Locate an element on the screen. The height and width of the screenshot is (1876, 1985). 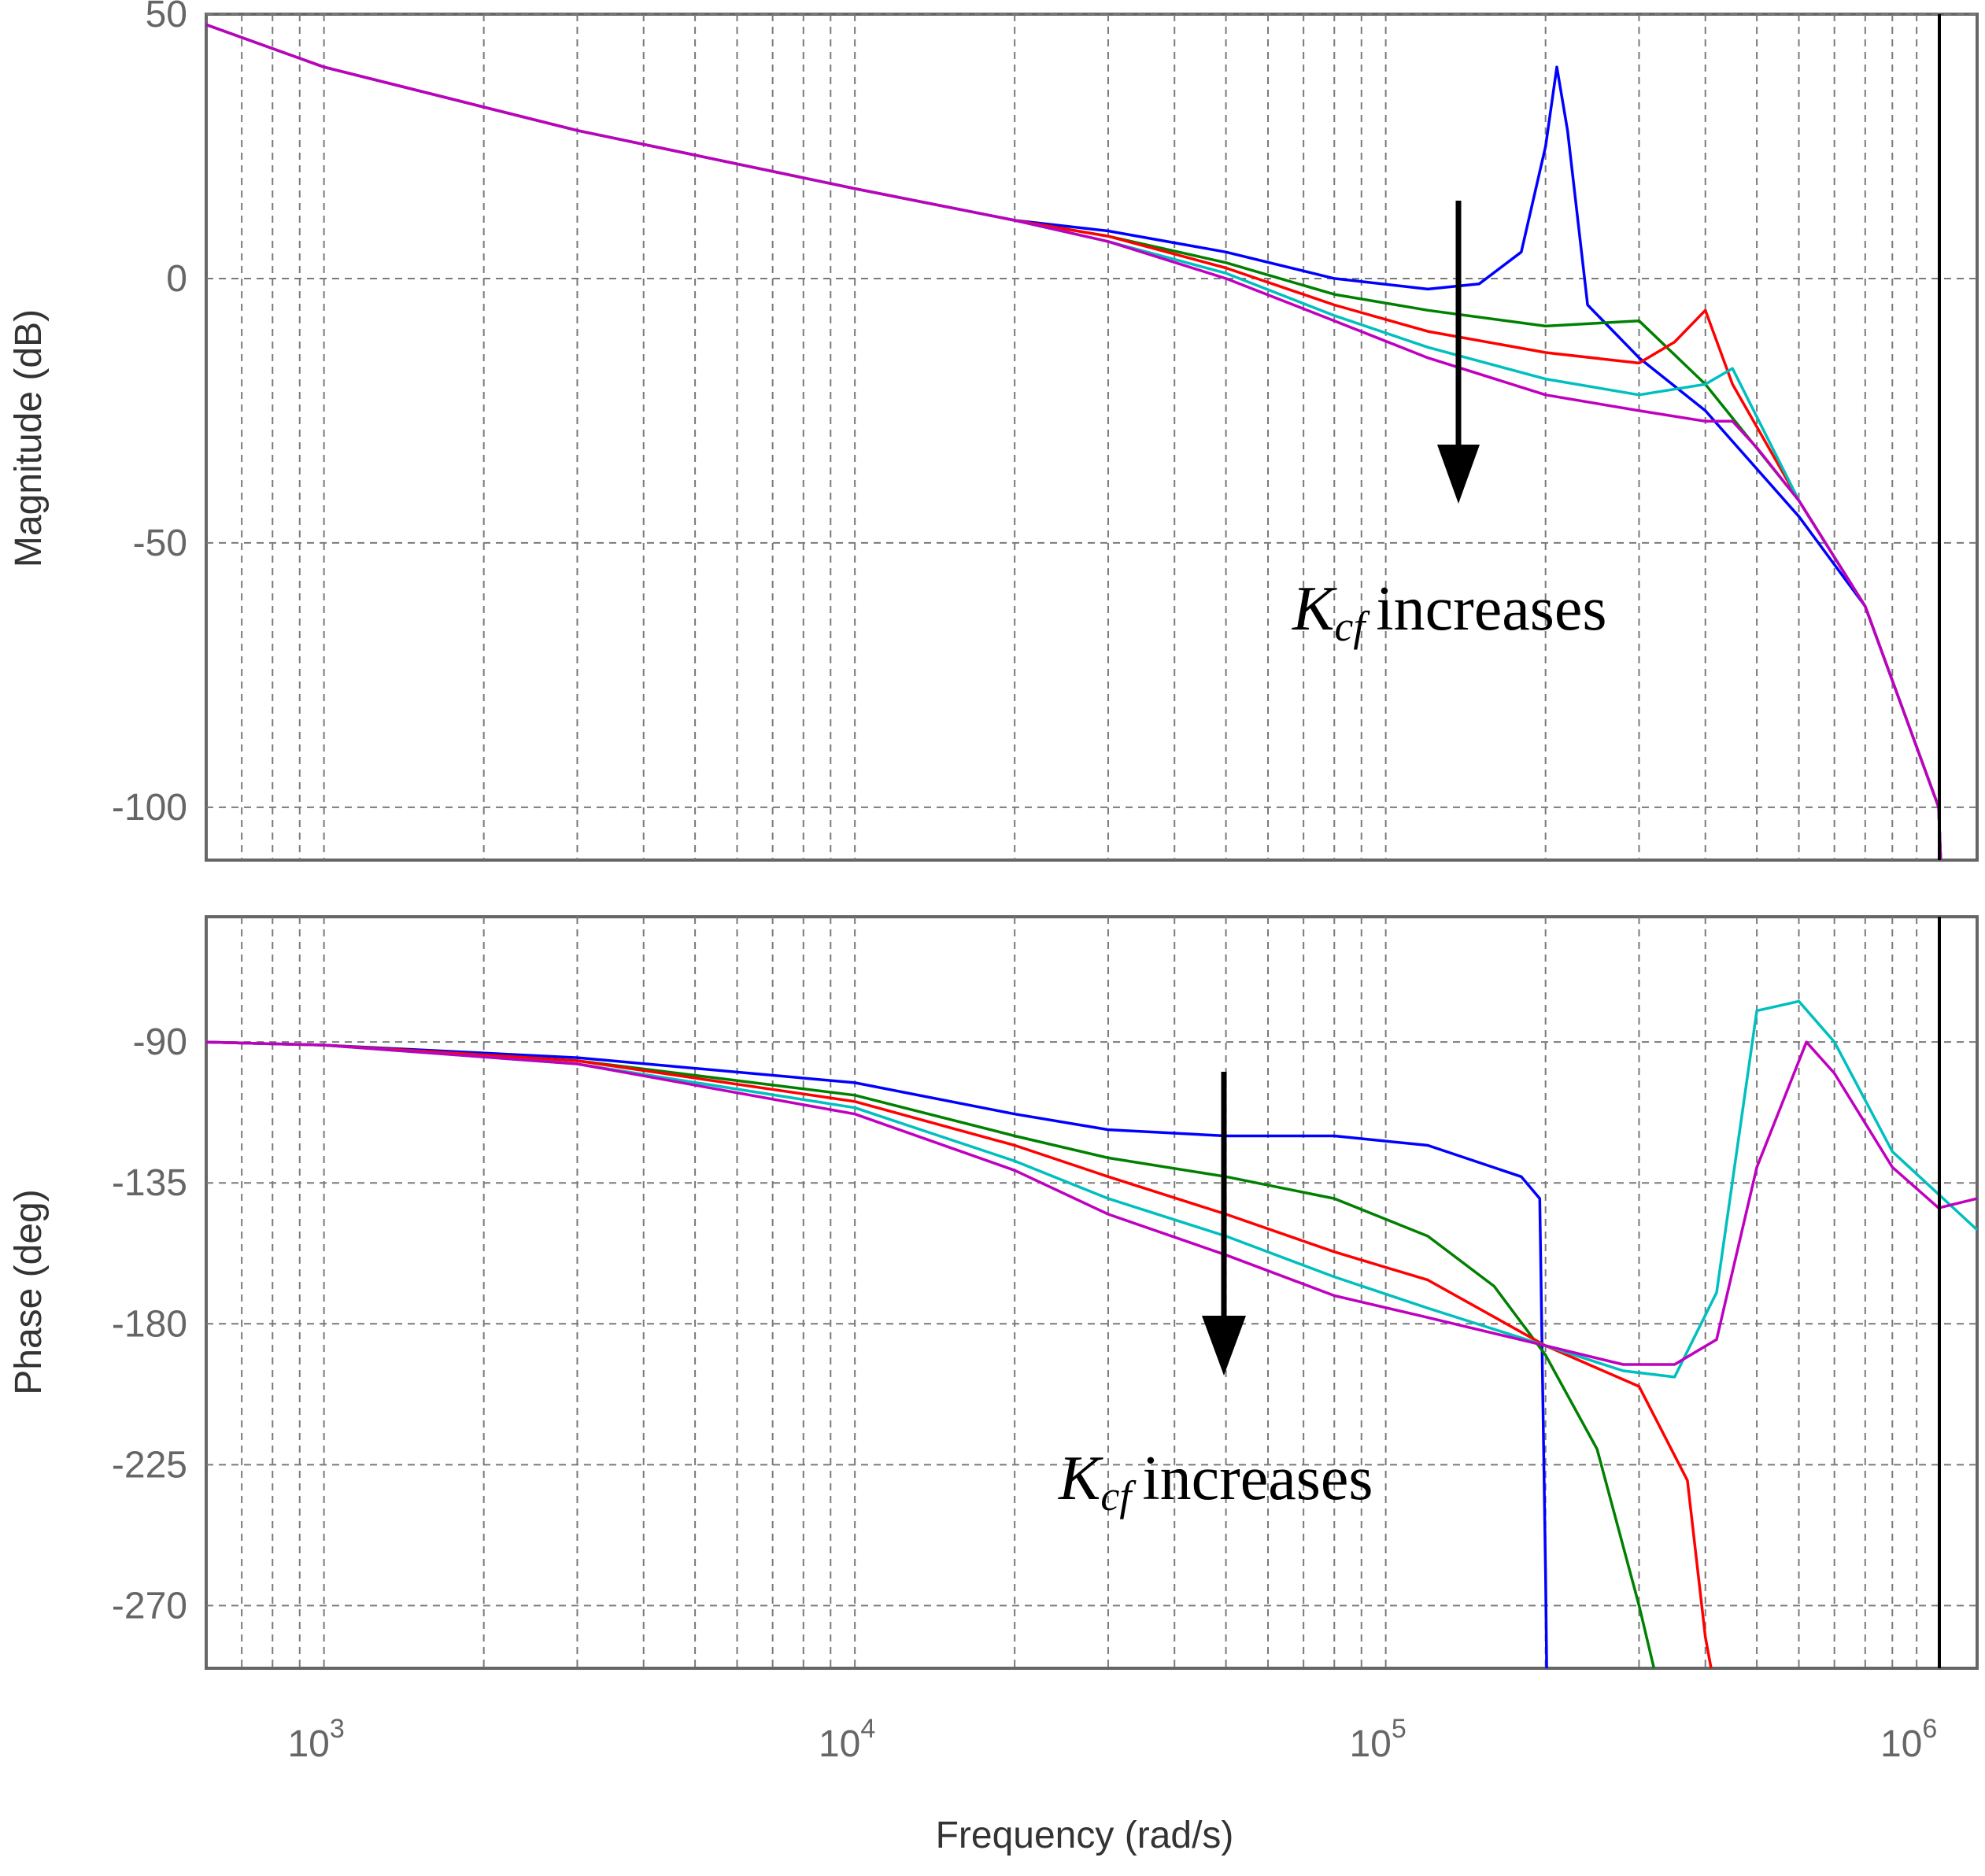
x-tick-exponent: 4 is located at coordinates (867, 1729).